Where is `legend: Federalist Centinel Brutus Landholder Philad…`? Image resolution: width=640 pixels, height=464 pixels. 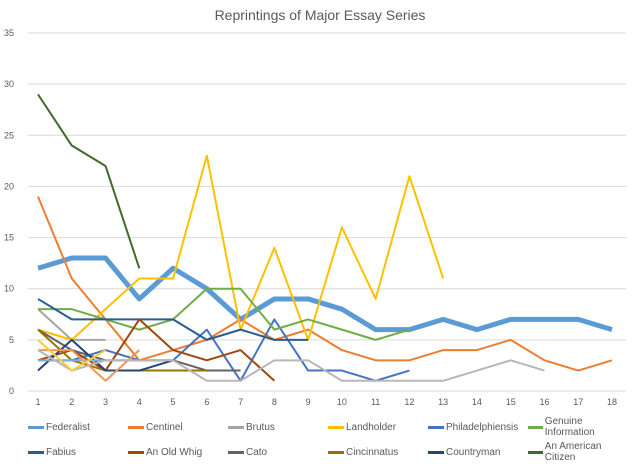 legend: Federalist Centinel Brutus Landholder Philad… is located at coordinates (328, 440).